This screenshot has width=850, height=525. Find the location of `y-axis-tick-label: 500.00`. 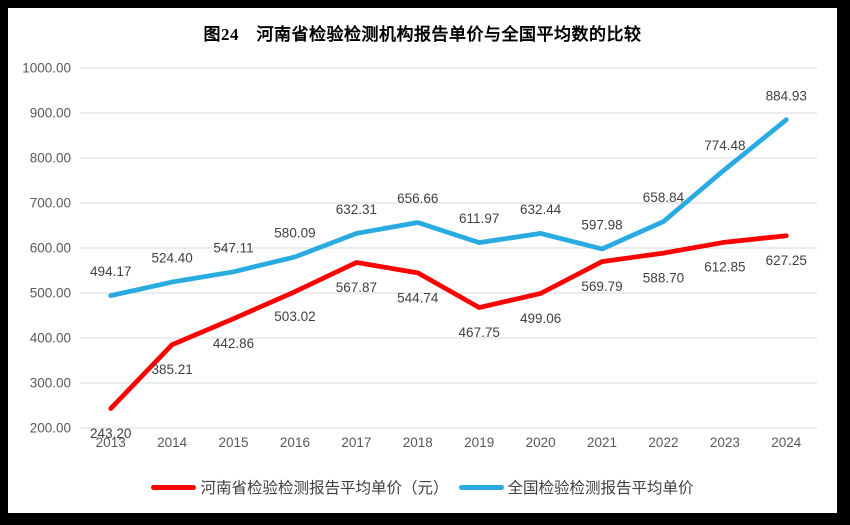

y-axis-tick-label: 500.00 is located at coordinates (50, 293).